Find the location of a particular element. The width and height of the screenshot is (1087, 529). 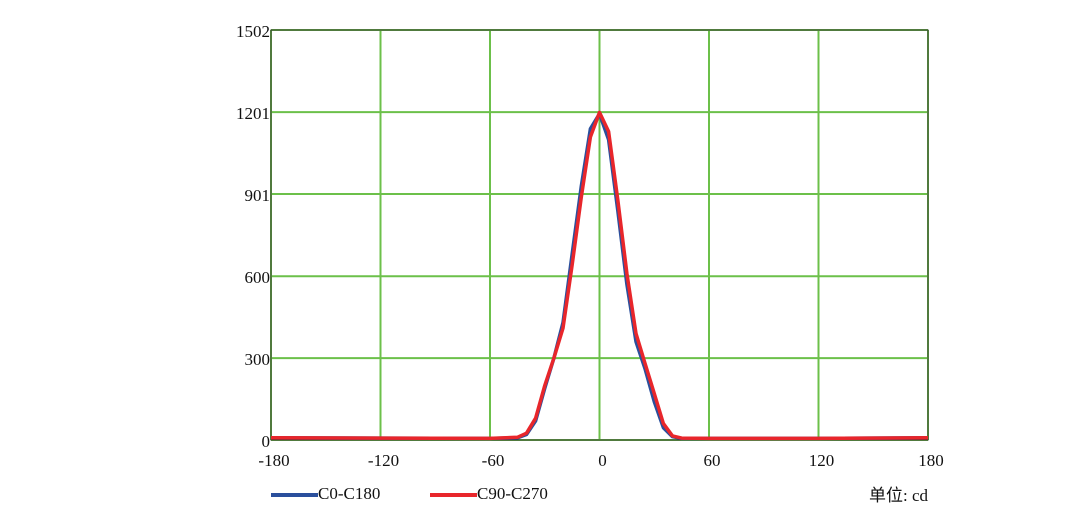

x-tick-label: -60 is located at coordinates (493, 460).